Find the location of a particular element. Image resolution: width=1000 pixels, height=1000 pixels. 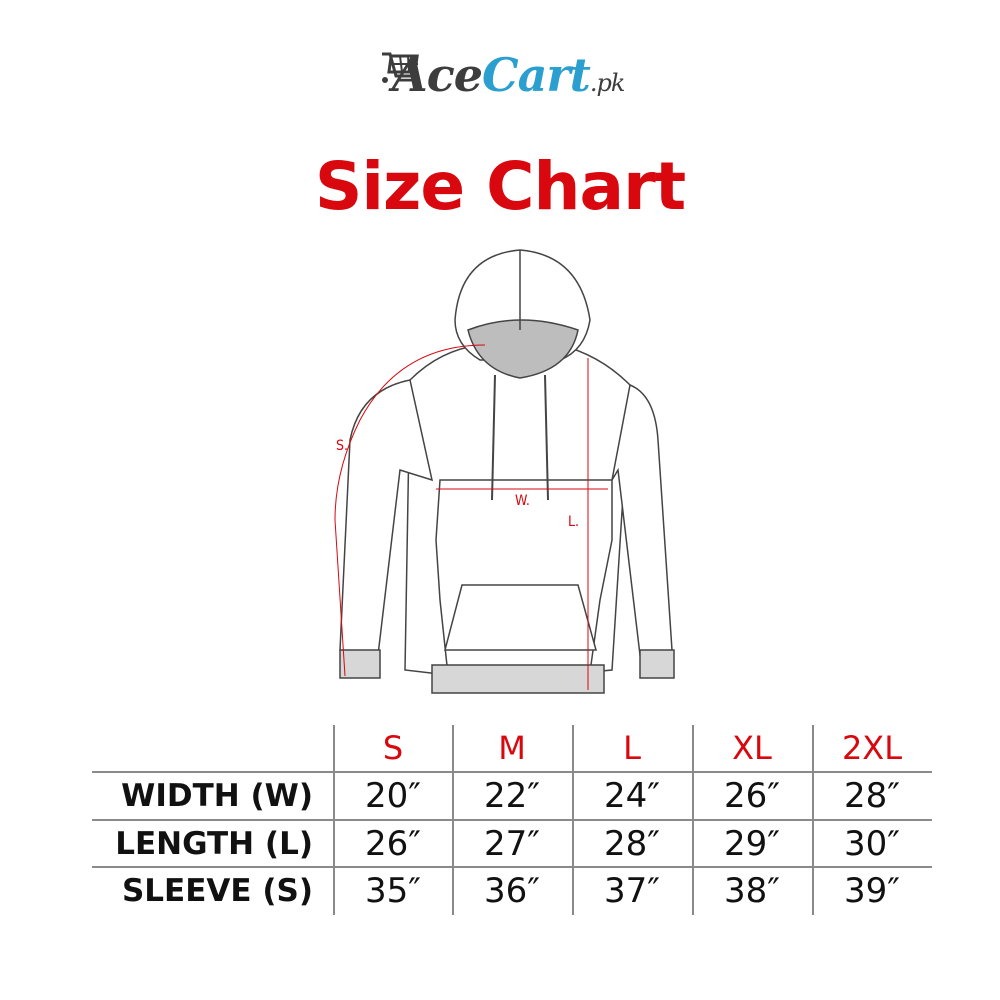

table-cell: 29″ is located at coordinates (752, 843).